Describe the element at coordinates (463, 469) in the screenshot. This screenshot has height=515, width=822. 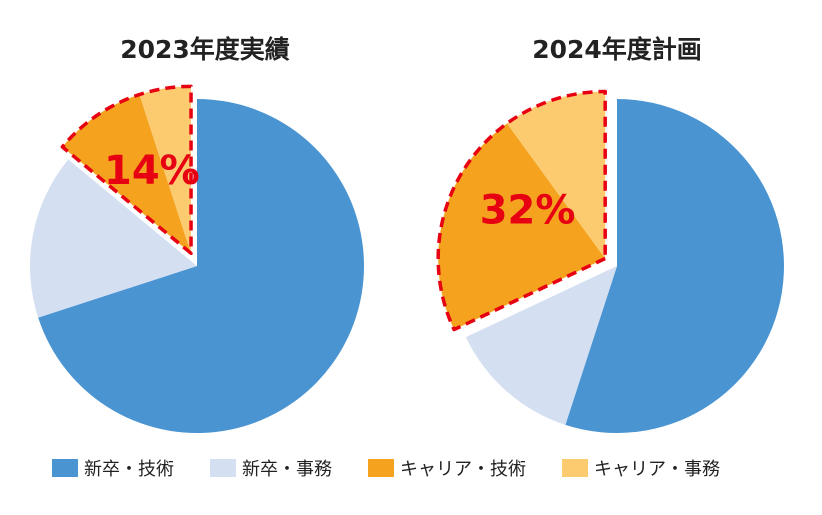
I see `legend-label: キャリア・技術` at that location.